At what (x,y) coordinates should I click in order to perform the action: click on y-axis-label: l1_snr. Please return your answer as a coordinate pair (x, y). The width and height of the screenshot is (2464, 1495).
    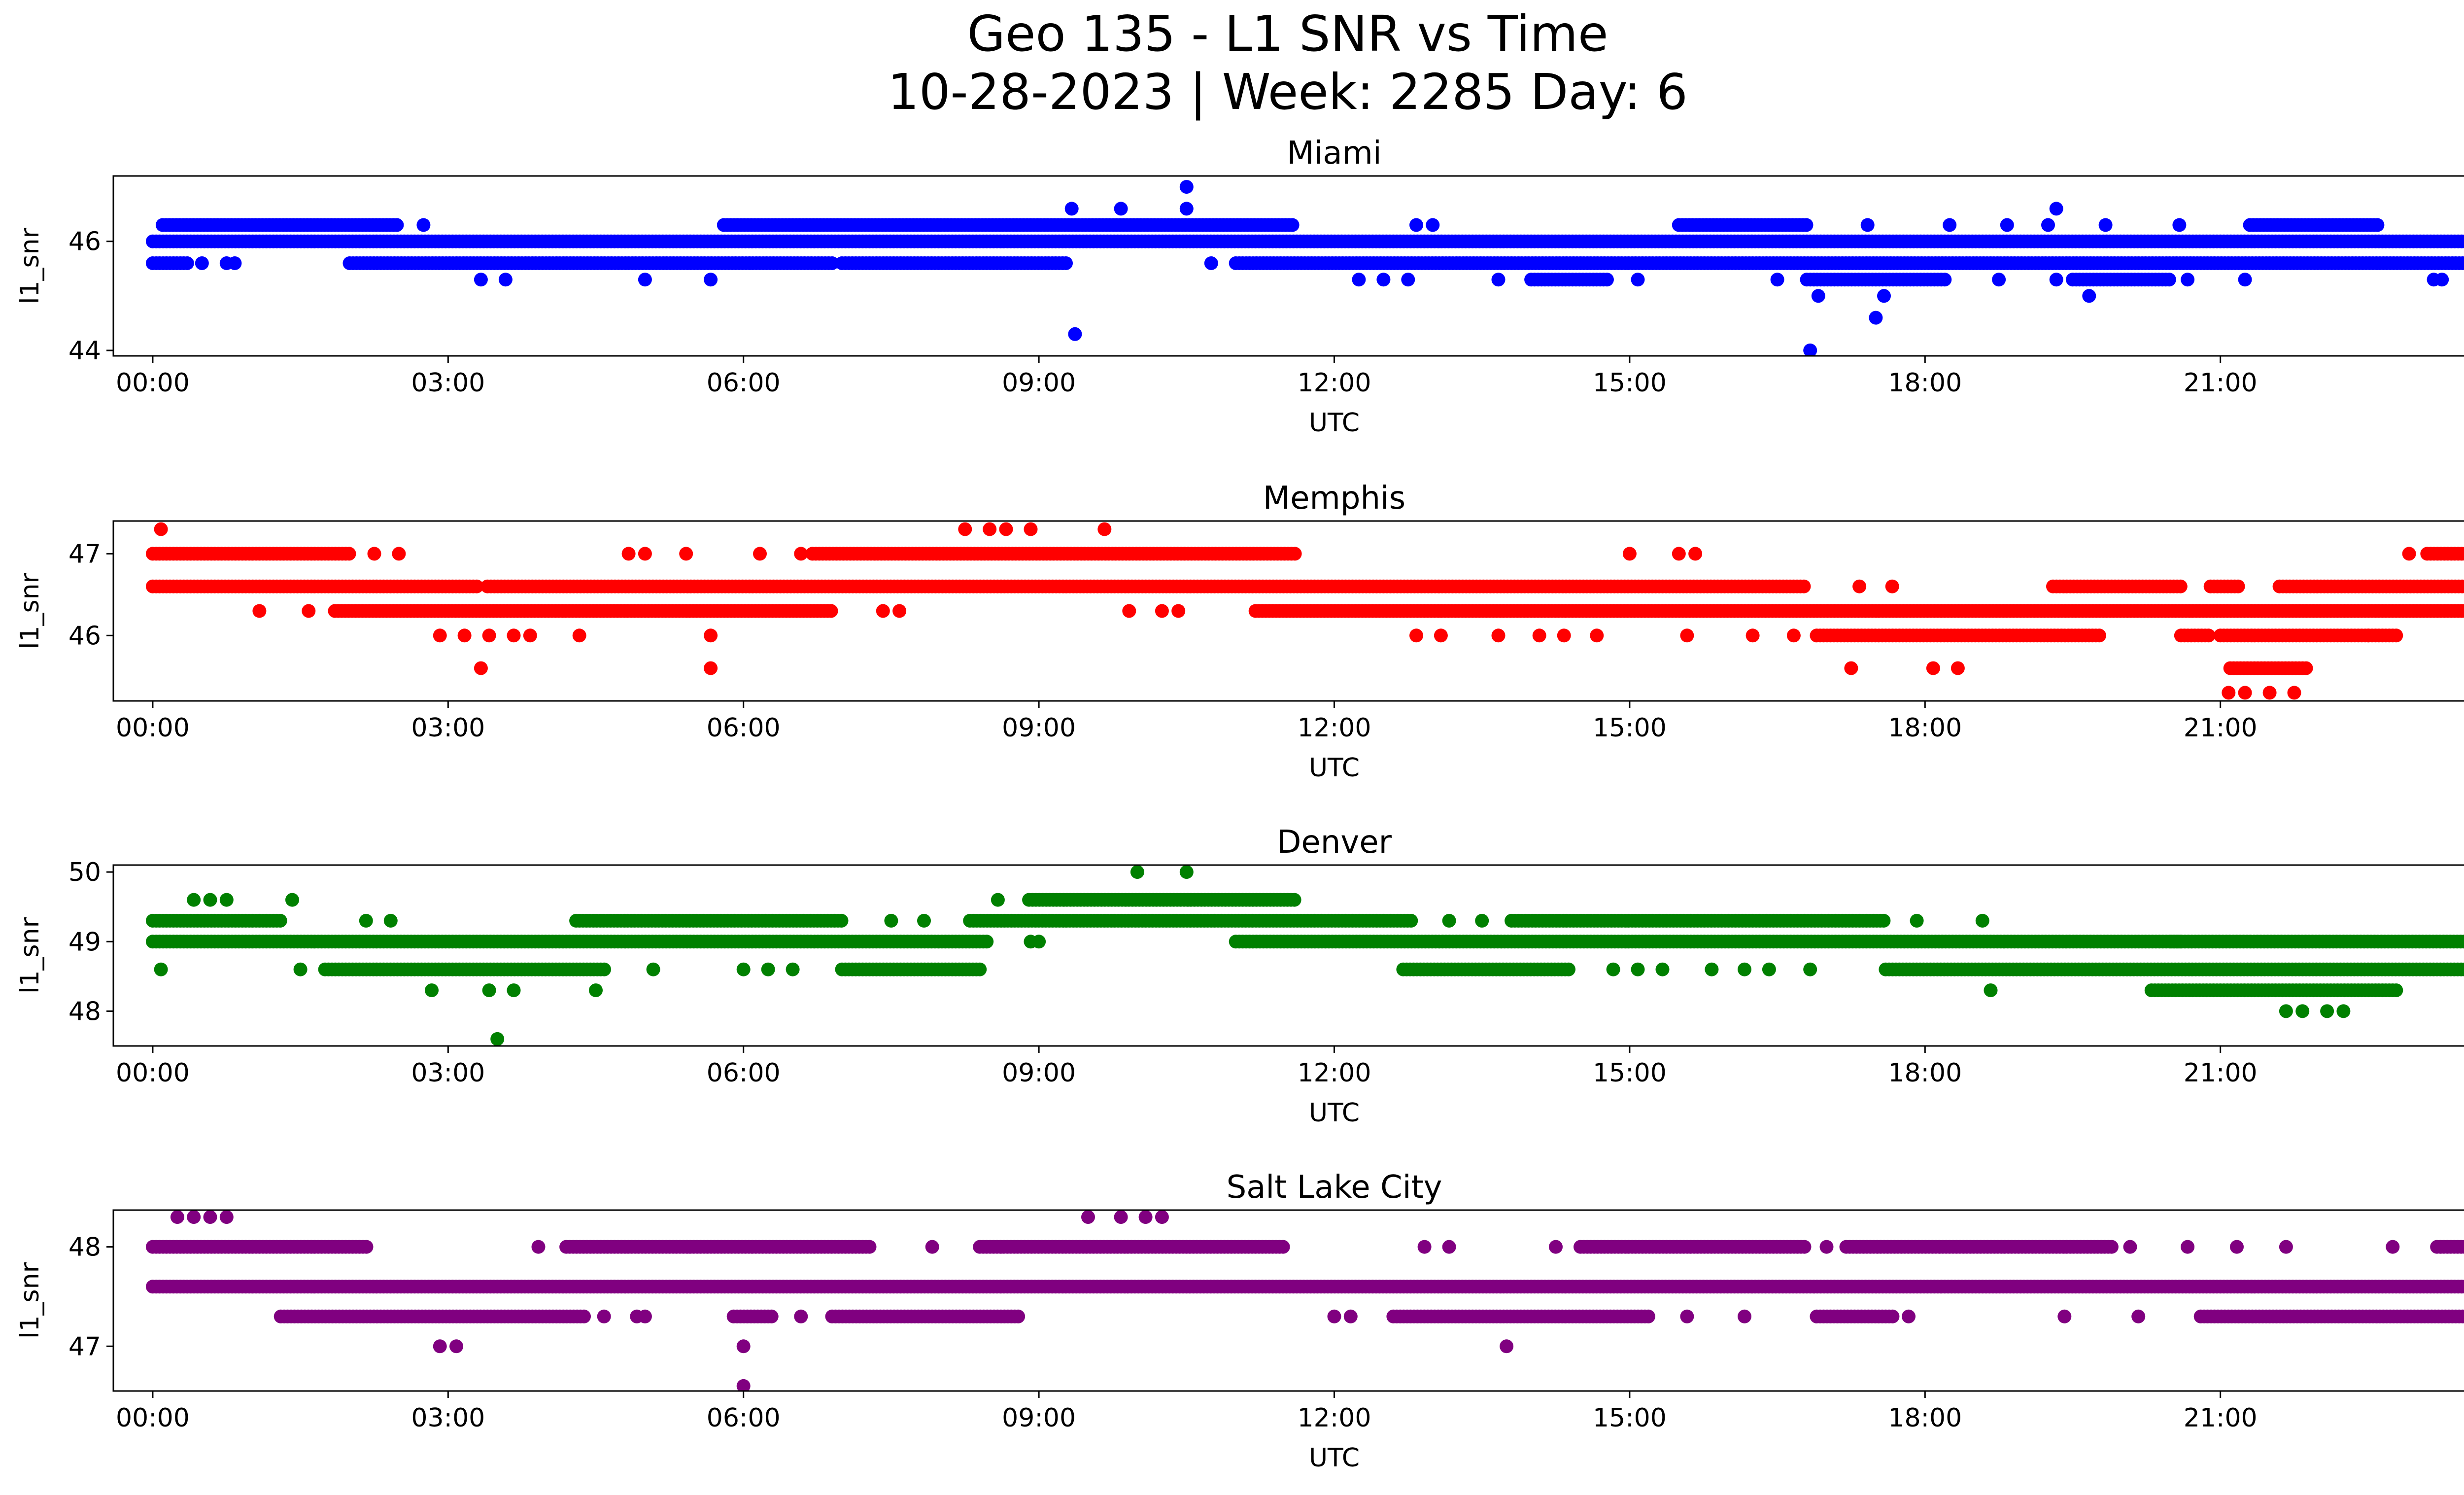
    Looking at the image, I should click on (30, 265).